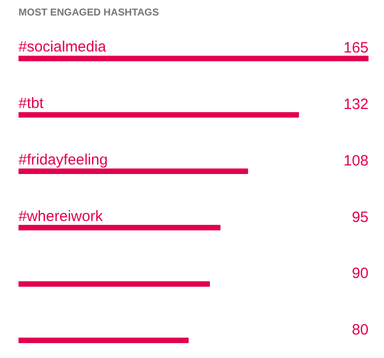 Image resolution: width=384 pixels, height=358 pixels. What do you see at coordinates (62, 47) in the screenshot?
I see `y-tick-label: #socialmedia` at bounding box center [62, 47].